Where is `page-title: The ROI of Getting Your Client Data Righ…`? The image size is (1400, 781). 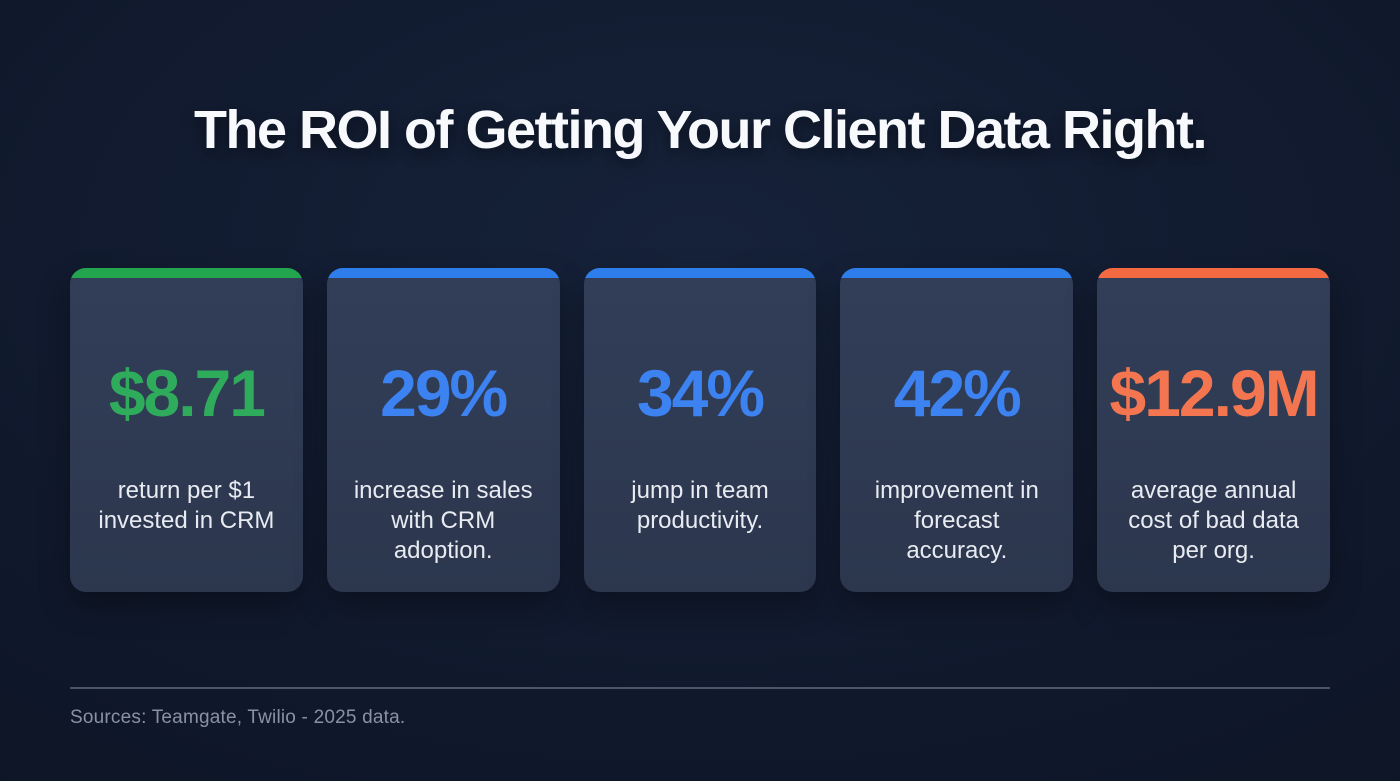
page-title: The ROI of Getting Your Client Data Righ… is located at coordinates (701, 130).